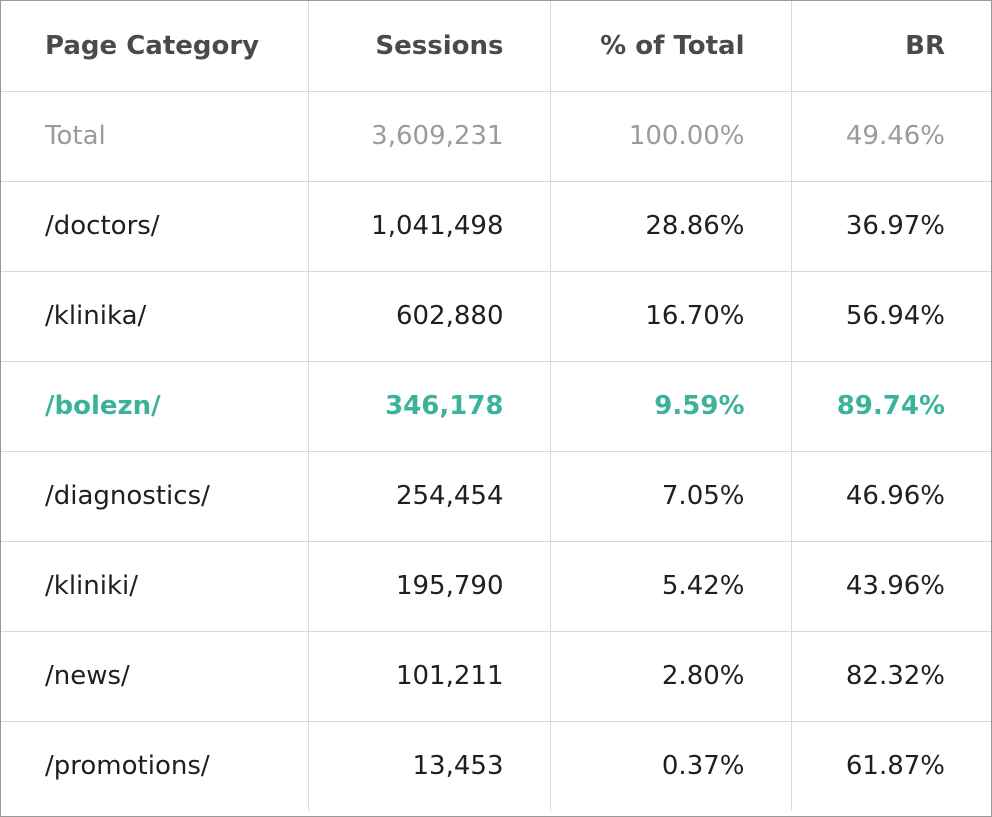 This screenshot has width=992, height=817. I want to click on total-pct-total: 100.00%, so click(671, 136).